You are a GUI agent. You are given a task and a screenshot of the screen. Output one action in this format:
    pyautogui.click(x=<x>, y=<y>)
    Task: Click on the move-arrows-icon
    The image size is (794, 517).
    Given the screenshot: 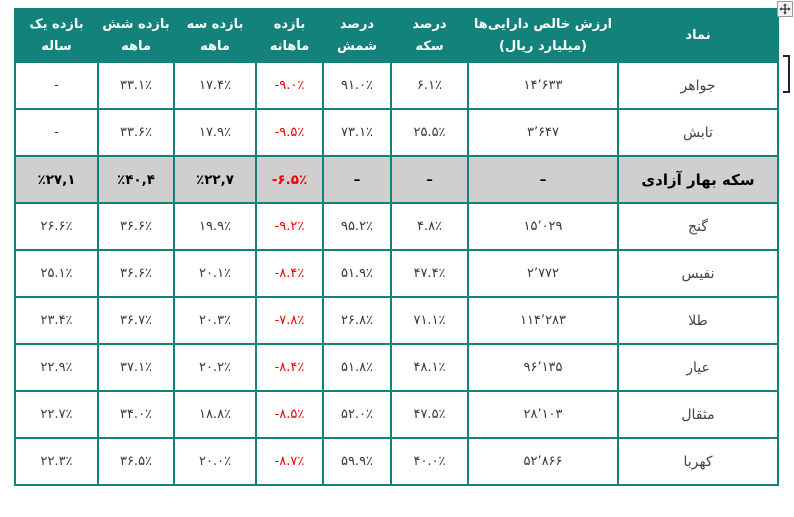 What is the action you would take?
    pyautogui.click(x=785, y=9)
    